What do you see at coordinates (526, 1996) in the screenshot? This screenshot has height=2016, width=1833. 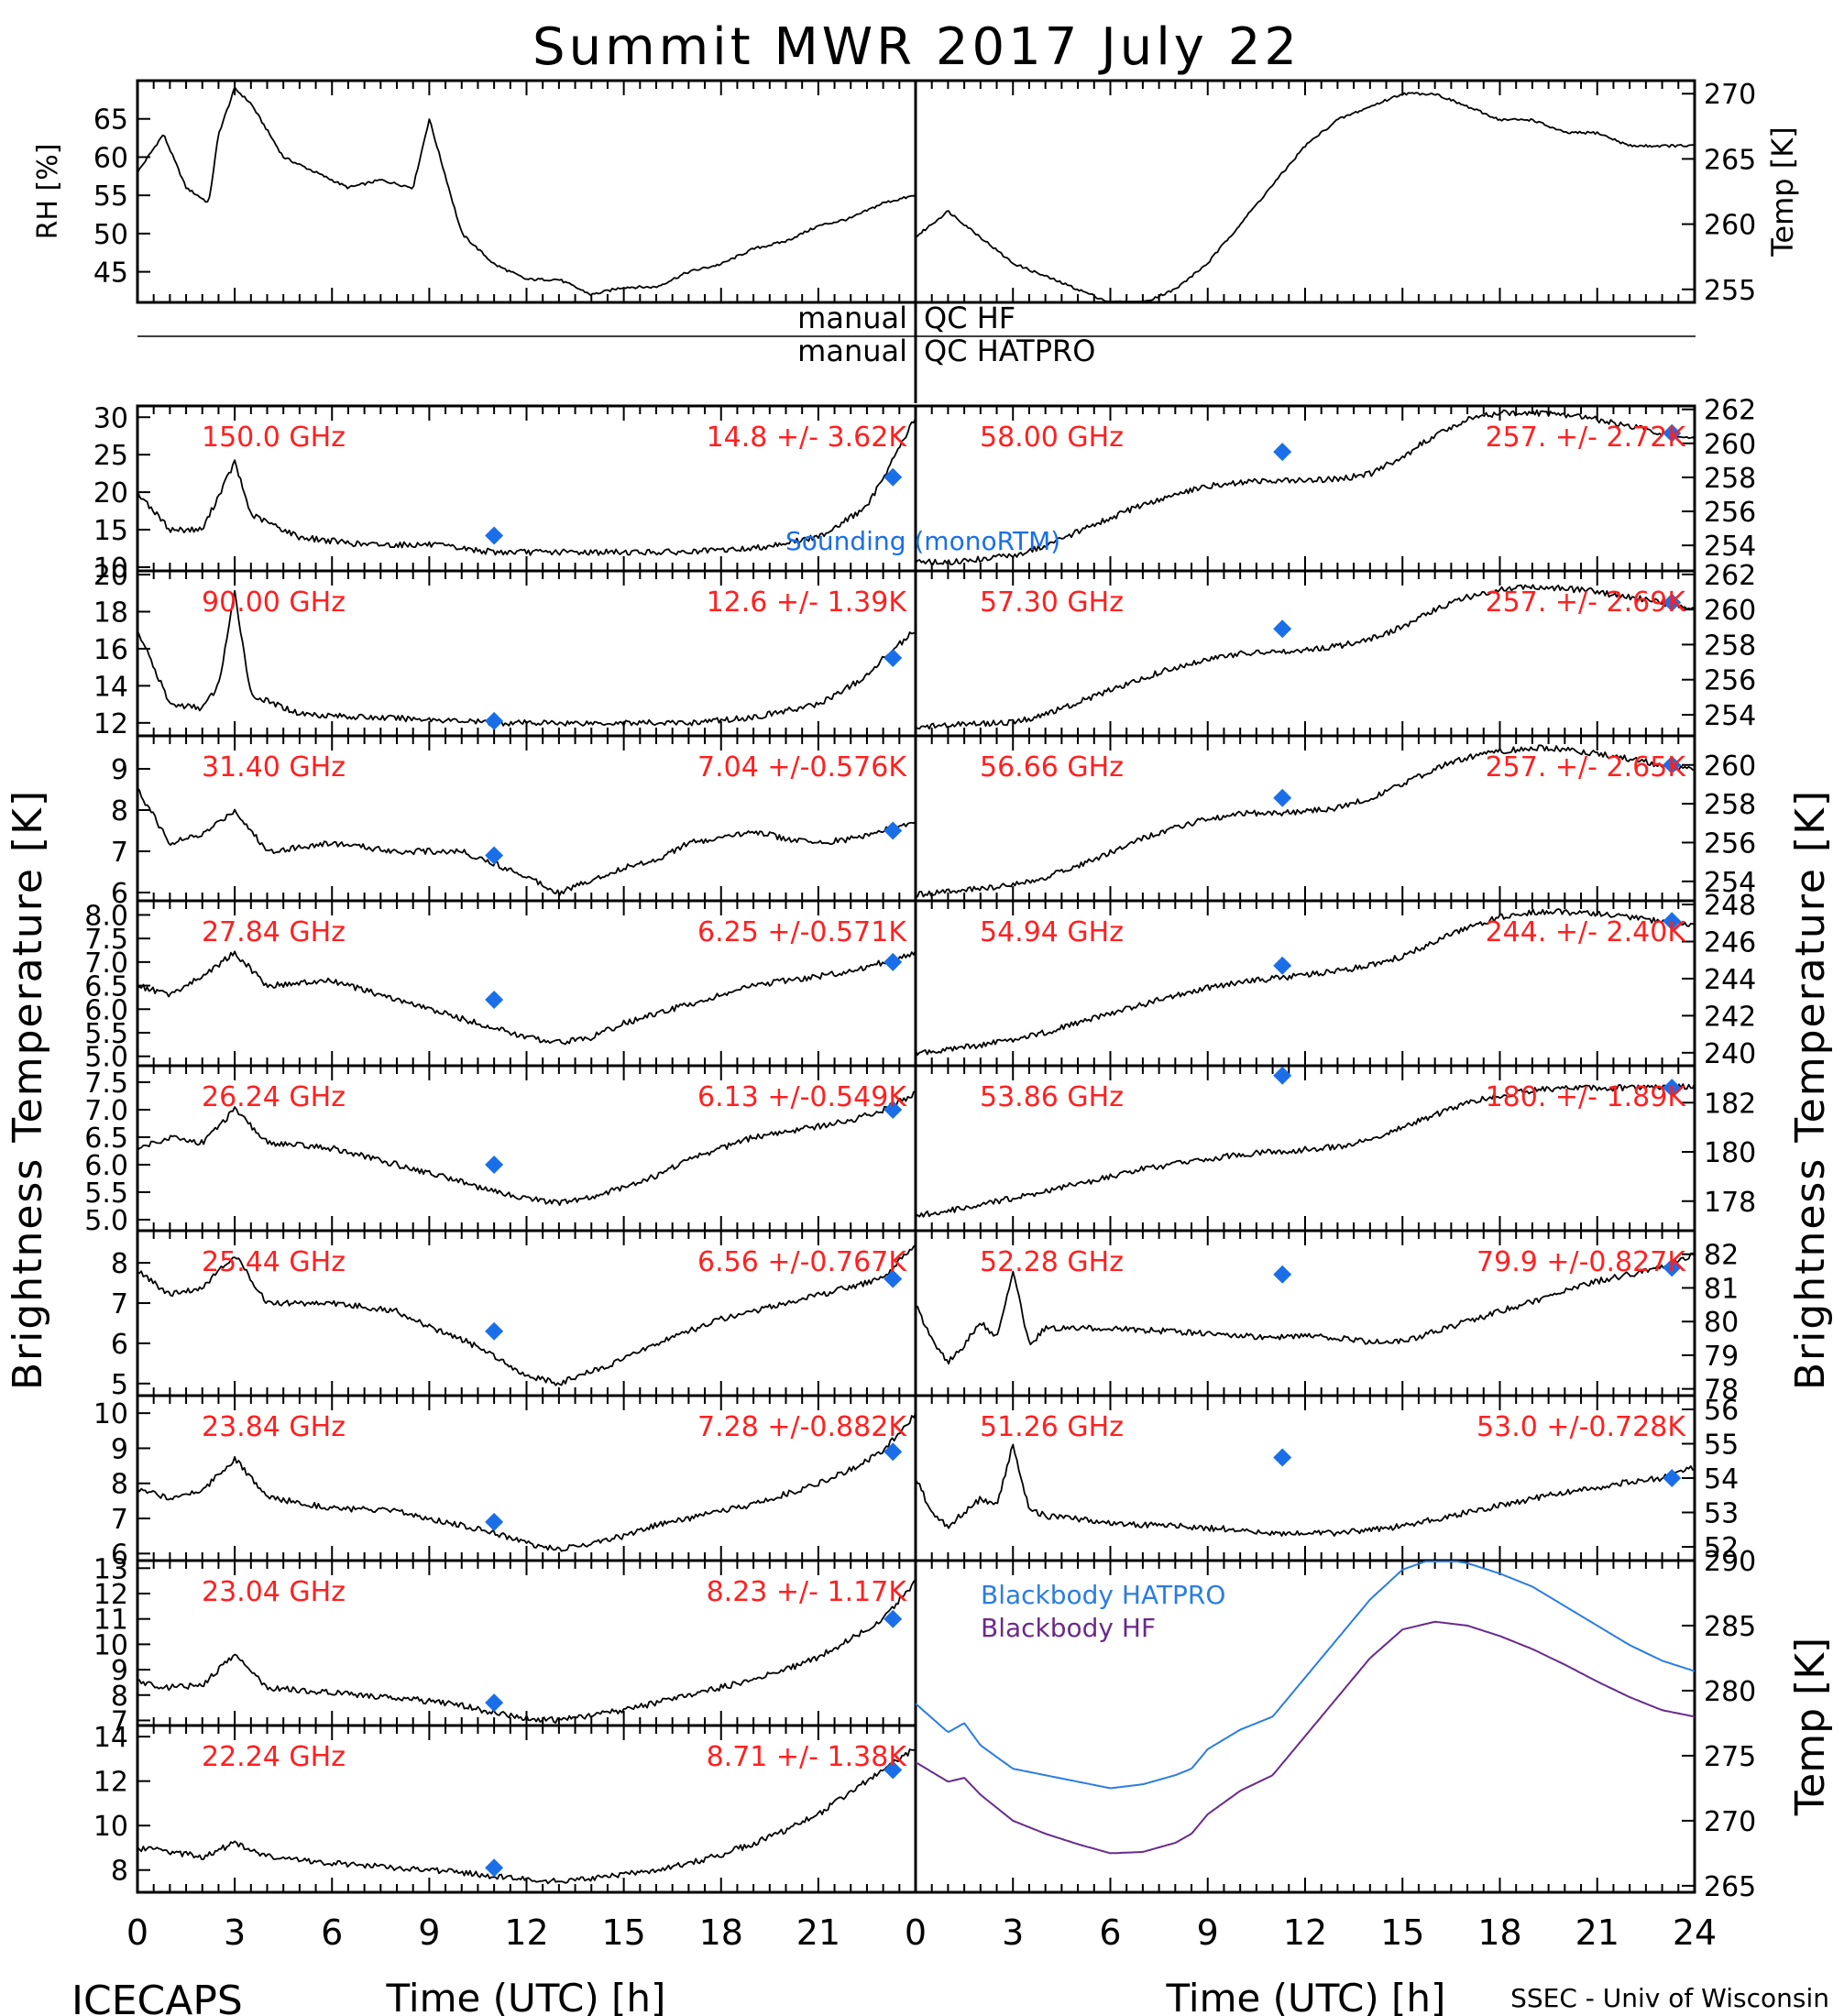 I see `x-axis-label-left: Time (UTC) [h]` at bounding box center [526, 1996].